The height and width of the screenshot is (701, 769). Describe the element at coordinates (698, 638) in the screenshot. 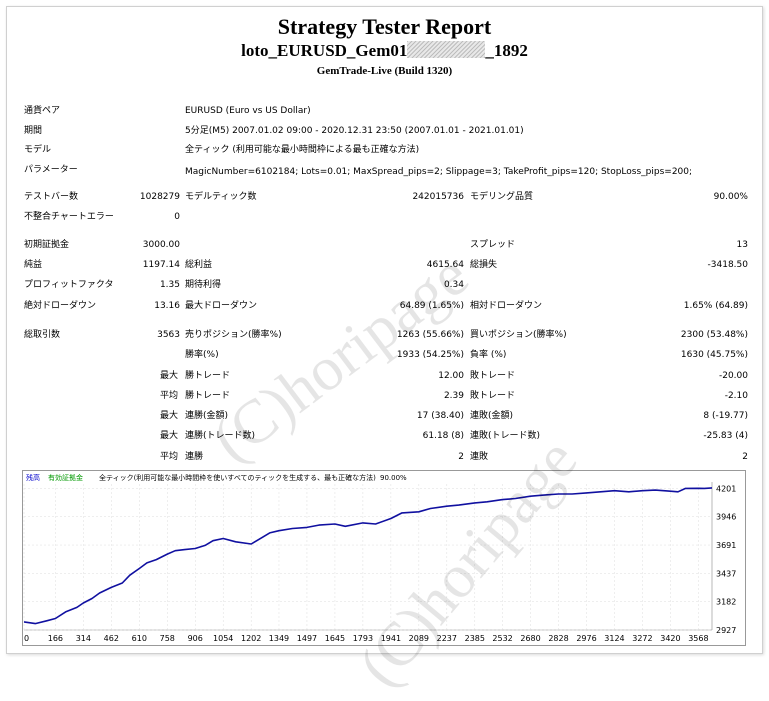

I see `x-tick-label: 3568` at that location.